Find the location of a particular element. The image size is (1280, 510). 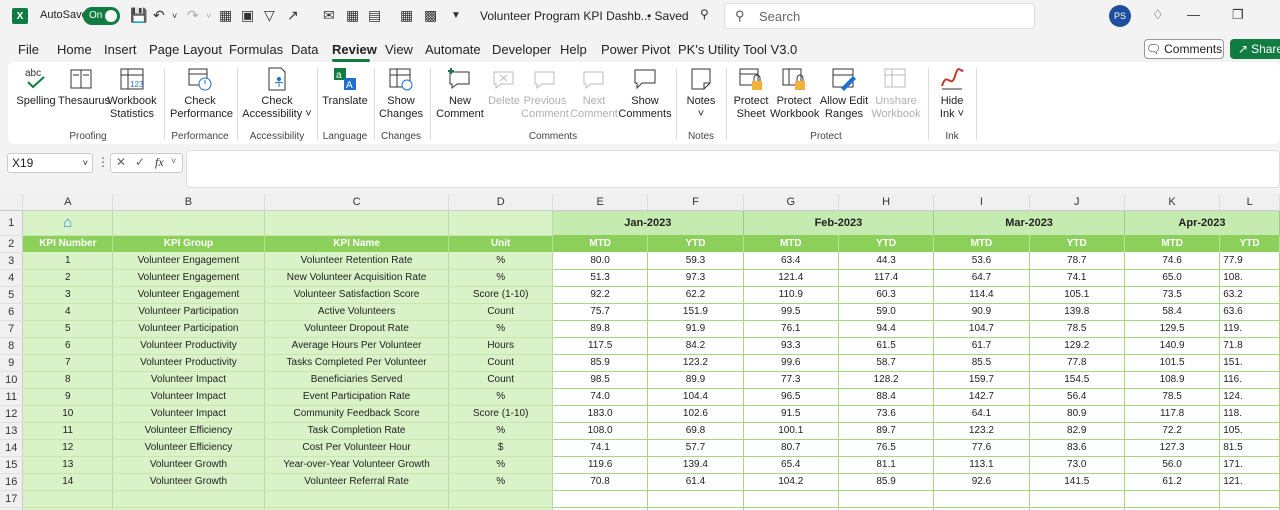

cell: 141.5 is located at coordinates (1077, 482).